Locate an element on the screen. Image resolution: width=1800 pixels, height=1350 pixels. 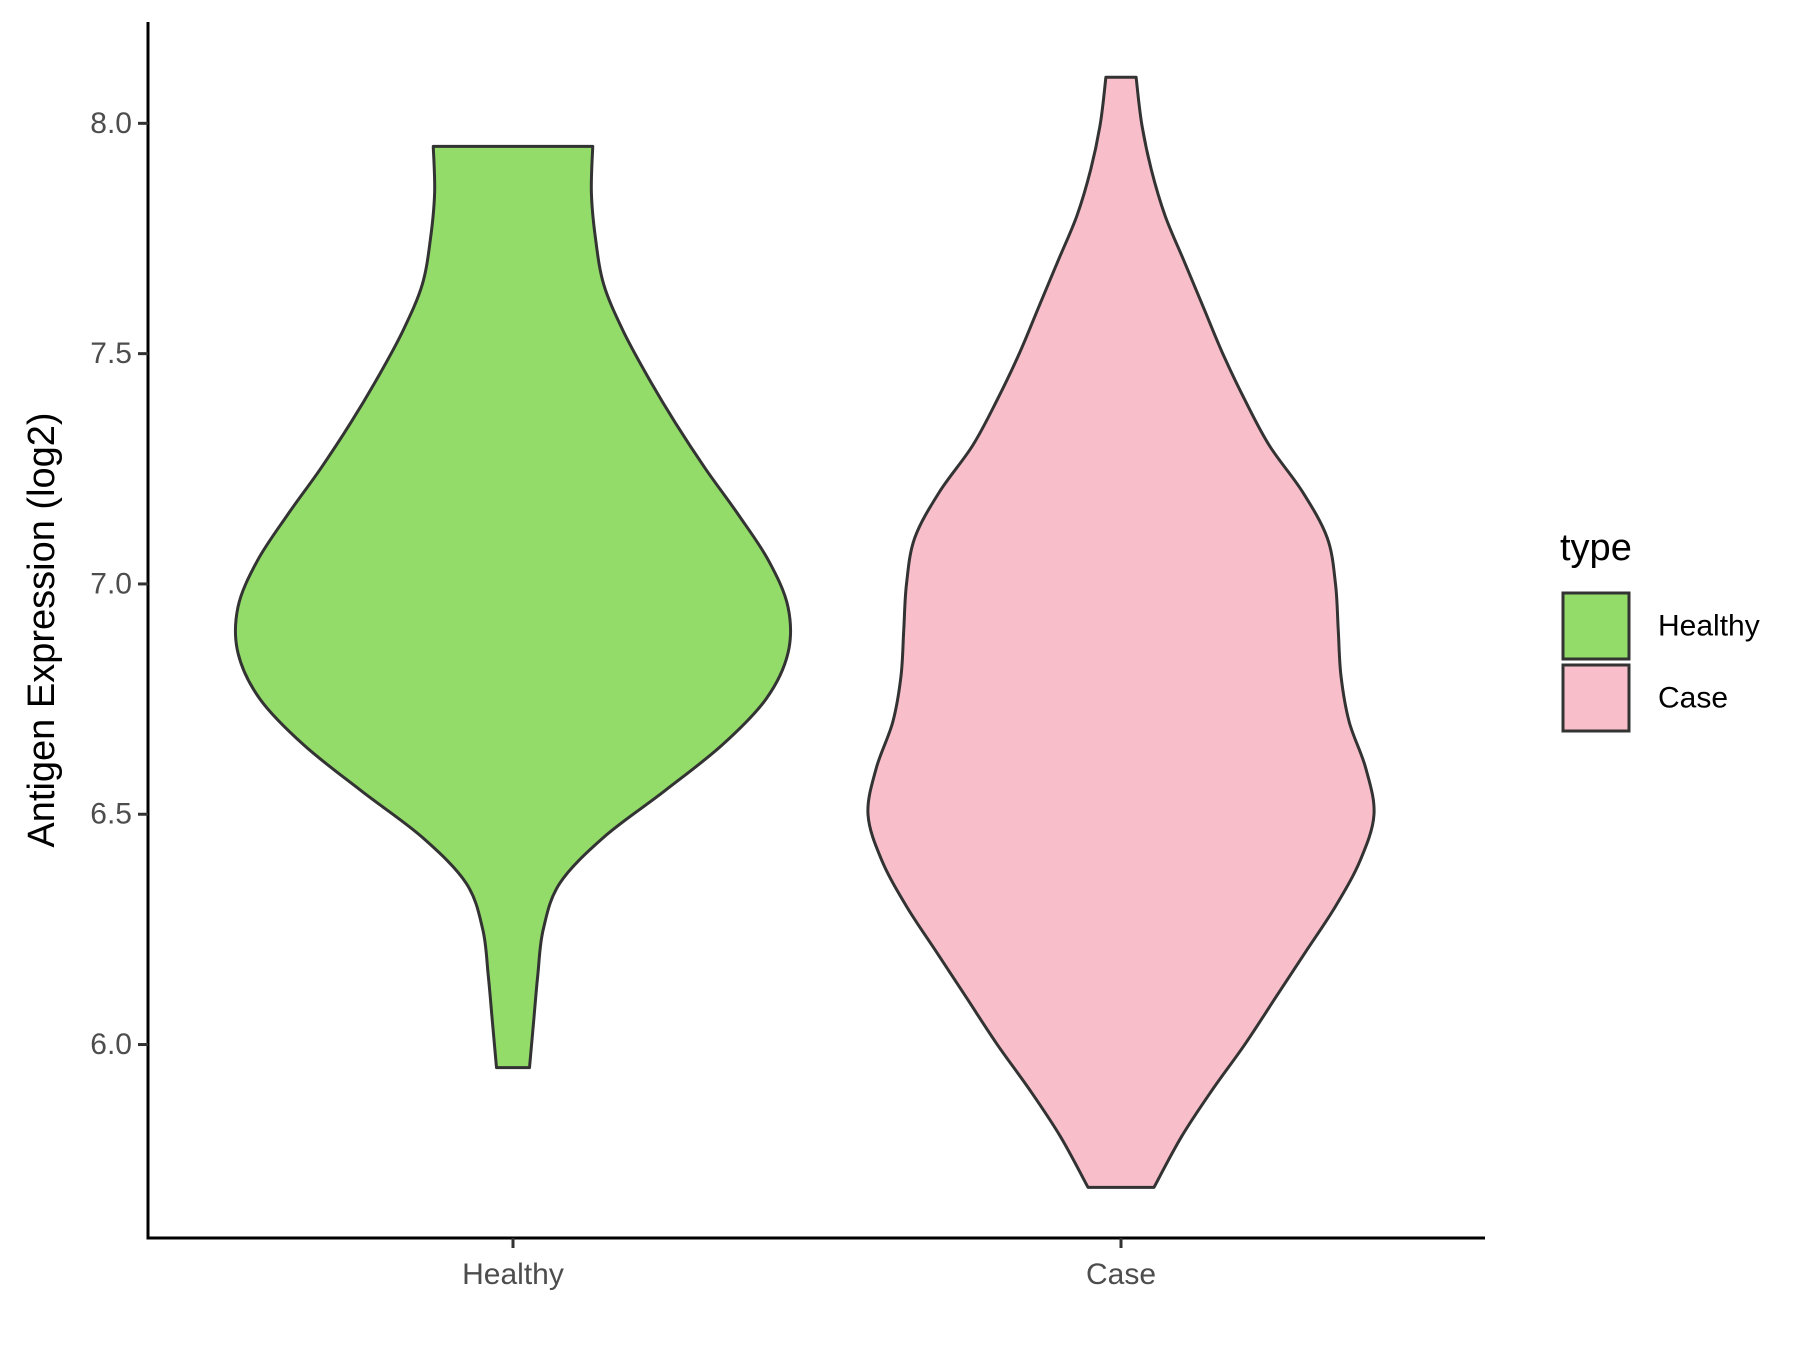
legend-label-healthy: Healthy is located at coordinates (1709, 626).